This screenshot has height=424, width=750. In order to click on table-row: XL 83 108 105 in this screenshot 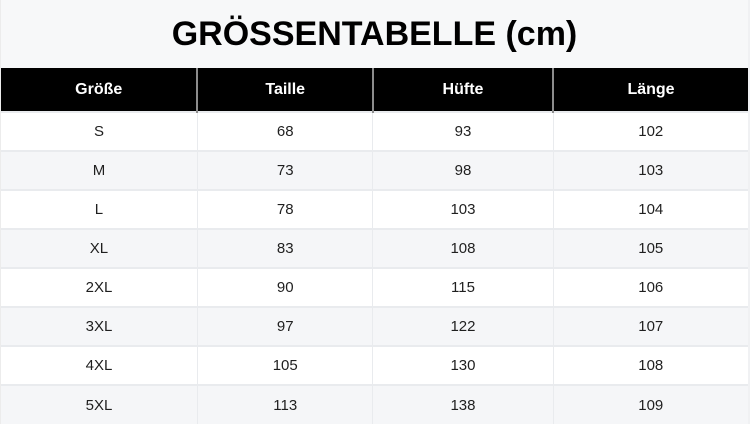, I will do `click(374, 248)`.